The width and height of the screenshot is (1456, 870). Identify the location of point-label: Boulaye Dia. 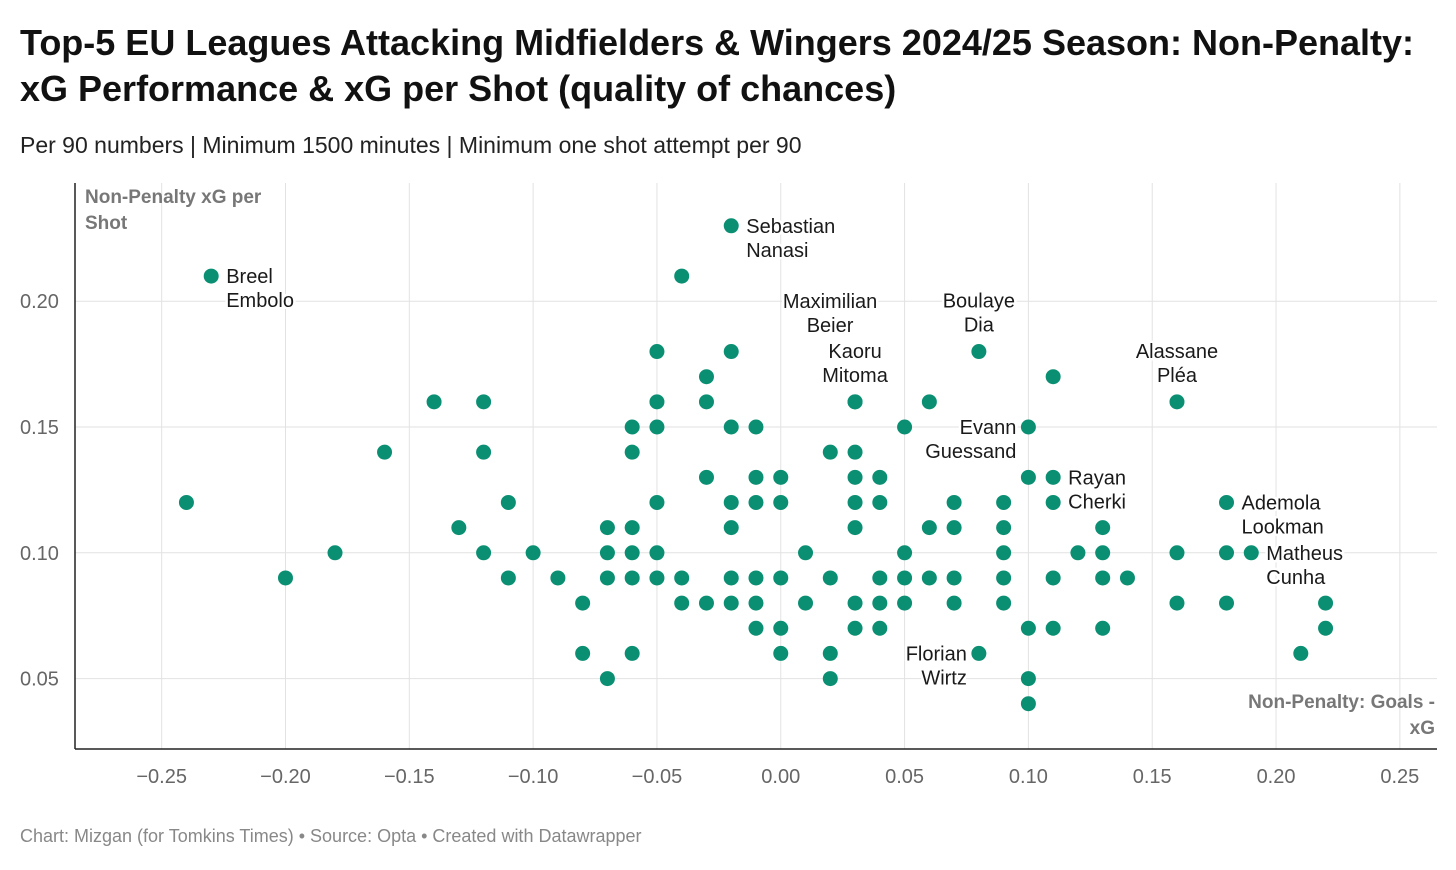
(979, 314).